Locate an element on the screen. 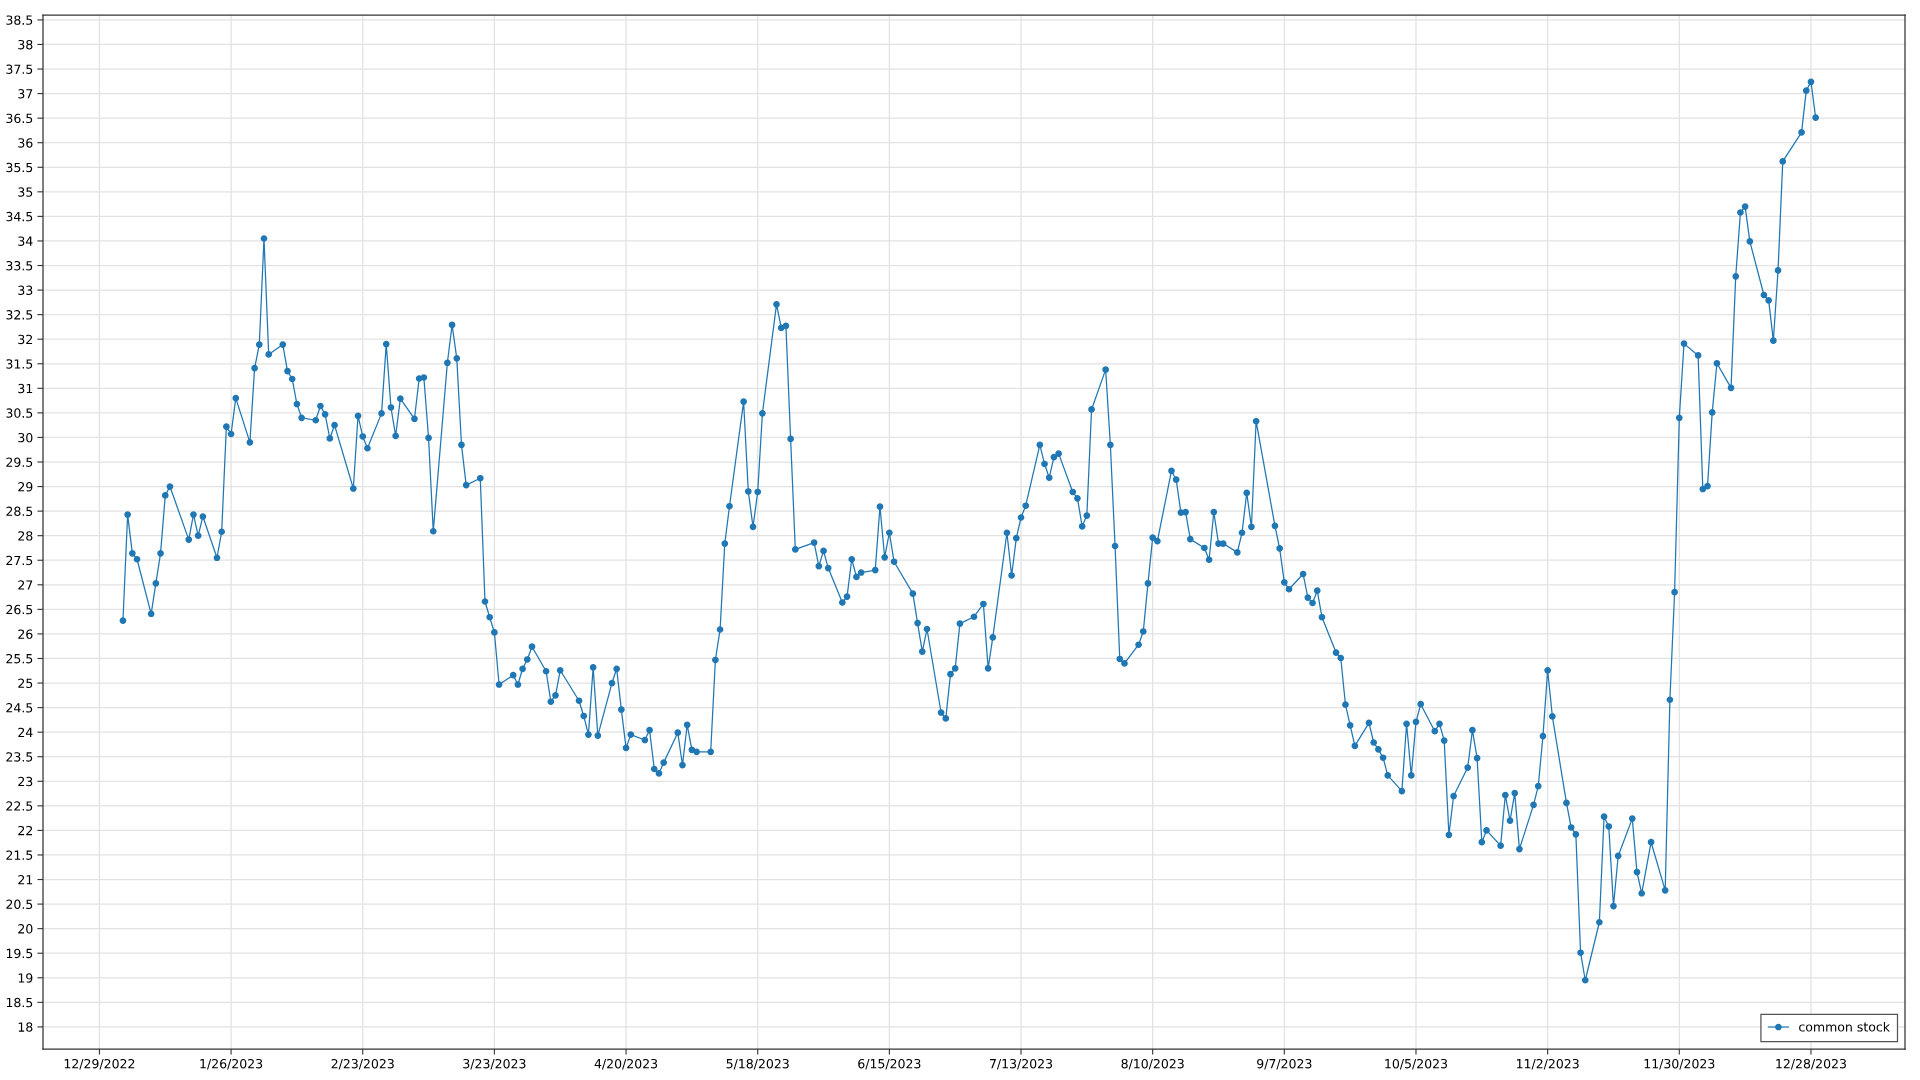  y-tick-label: 38 is located at coordinates (25, 44).